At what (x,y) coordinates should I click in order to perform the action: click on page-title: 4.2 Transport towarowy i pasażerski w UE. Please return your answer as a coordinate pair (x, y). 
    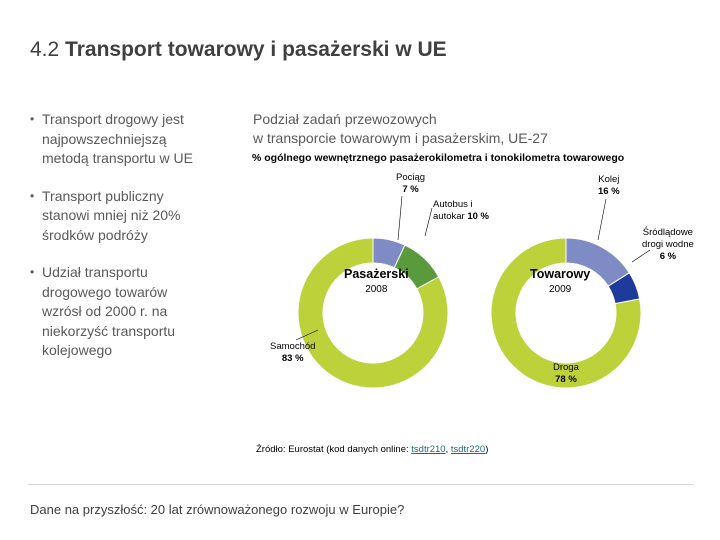
    Looking at the image, I should click on (238, 50).